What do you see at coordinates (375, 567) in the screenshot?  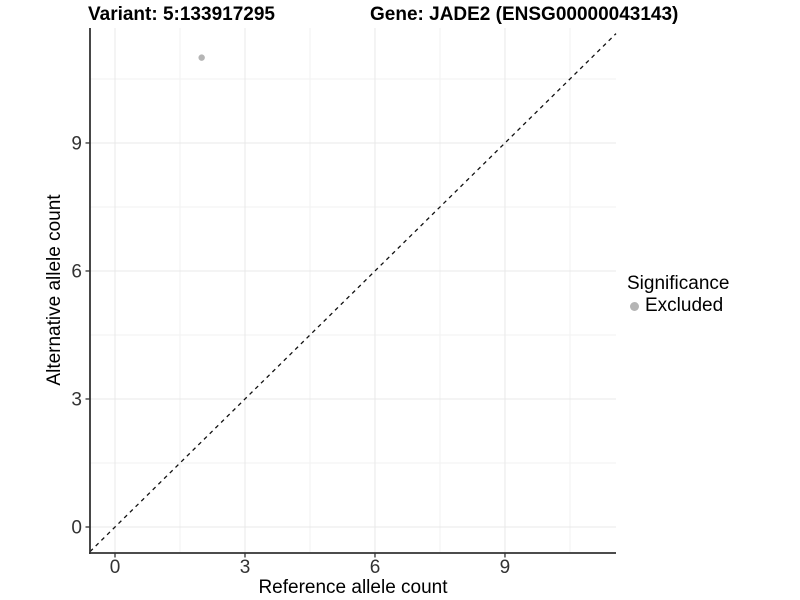 I see `x-tick-label: 6` at bounding box center [375, 567].